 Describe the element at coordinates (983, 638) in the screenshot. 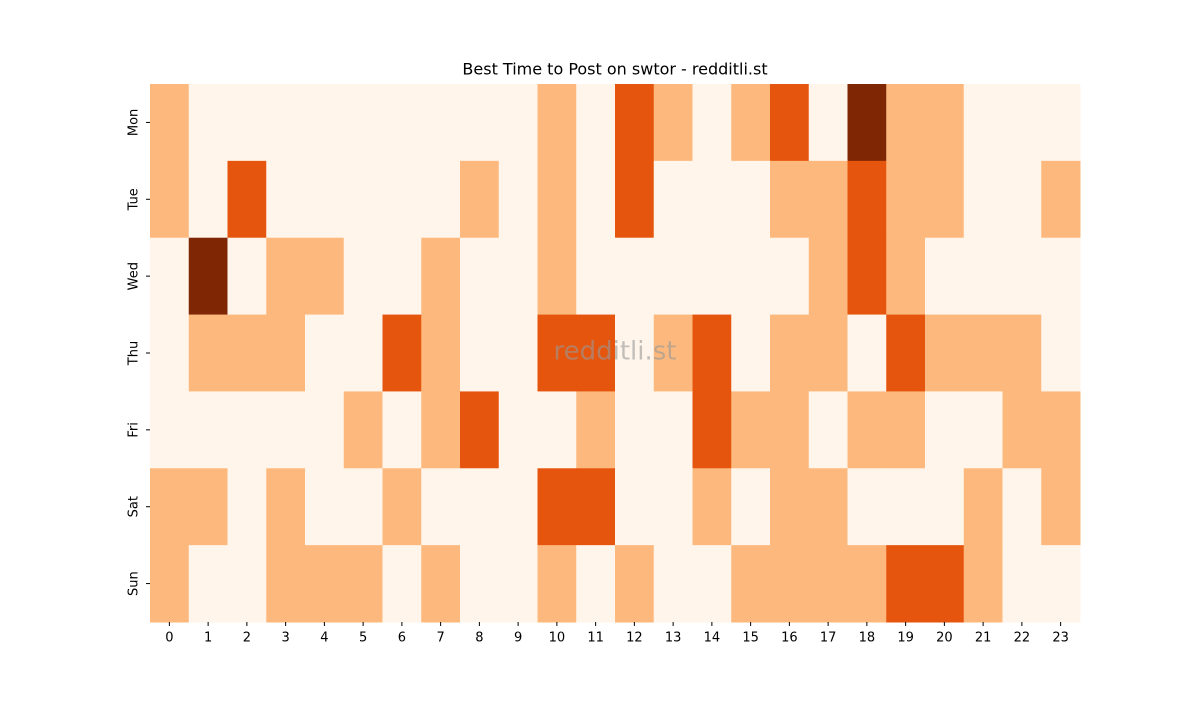

I see `x-tick-label: 21` at that location.